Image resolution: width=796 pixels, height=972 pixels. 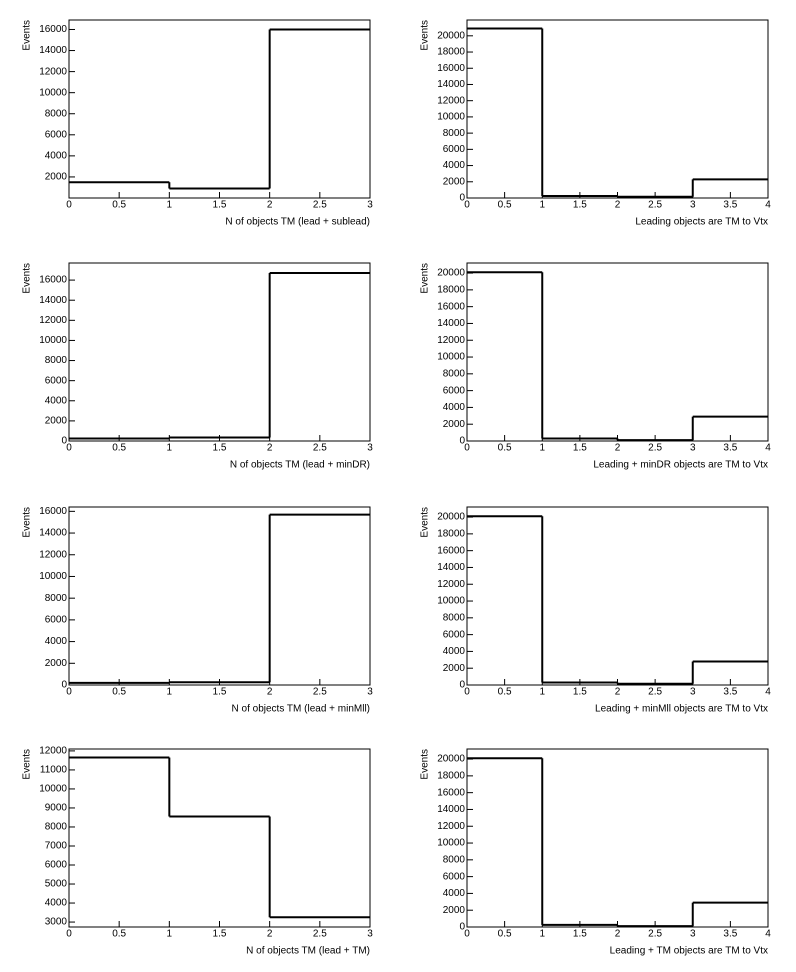 I want to click on x-axis-label: Leading + minMll objects are TM to Vtx, so click(x=681, y=709).